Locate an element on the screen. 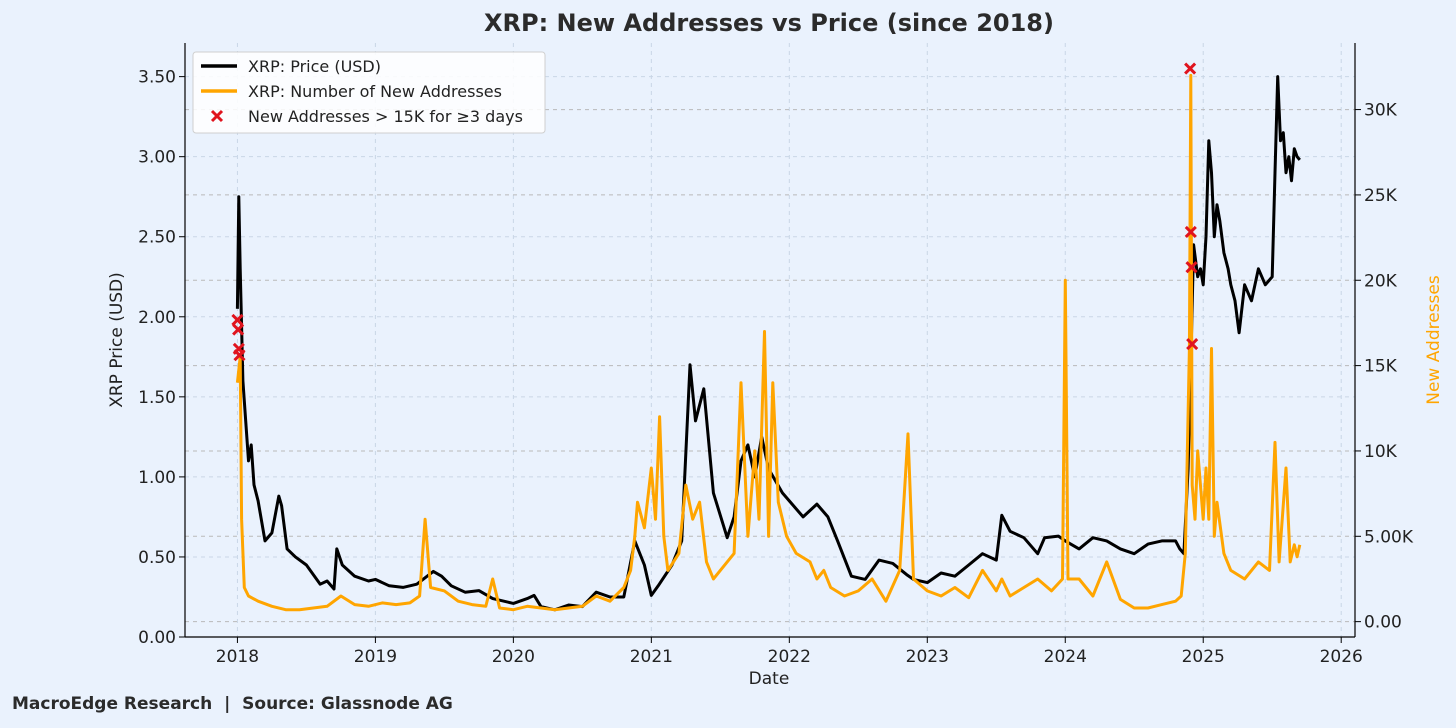  y2-tick-label: 0.00 is located at coordinates (1383, 623).